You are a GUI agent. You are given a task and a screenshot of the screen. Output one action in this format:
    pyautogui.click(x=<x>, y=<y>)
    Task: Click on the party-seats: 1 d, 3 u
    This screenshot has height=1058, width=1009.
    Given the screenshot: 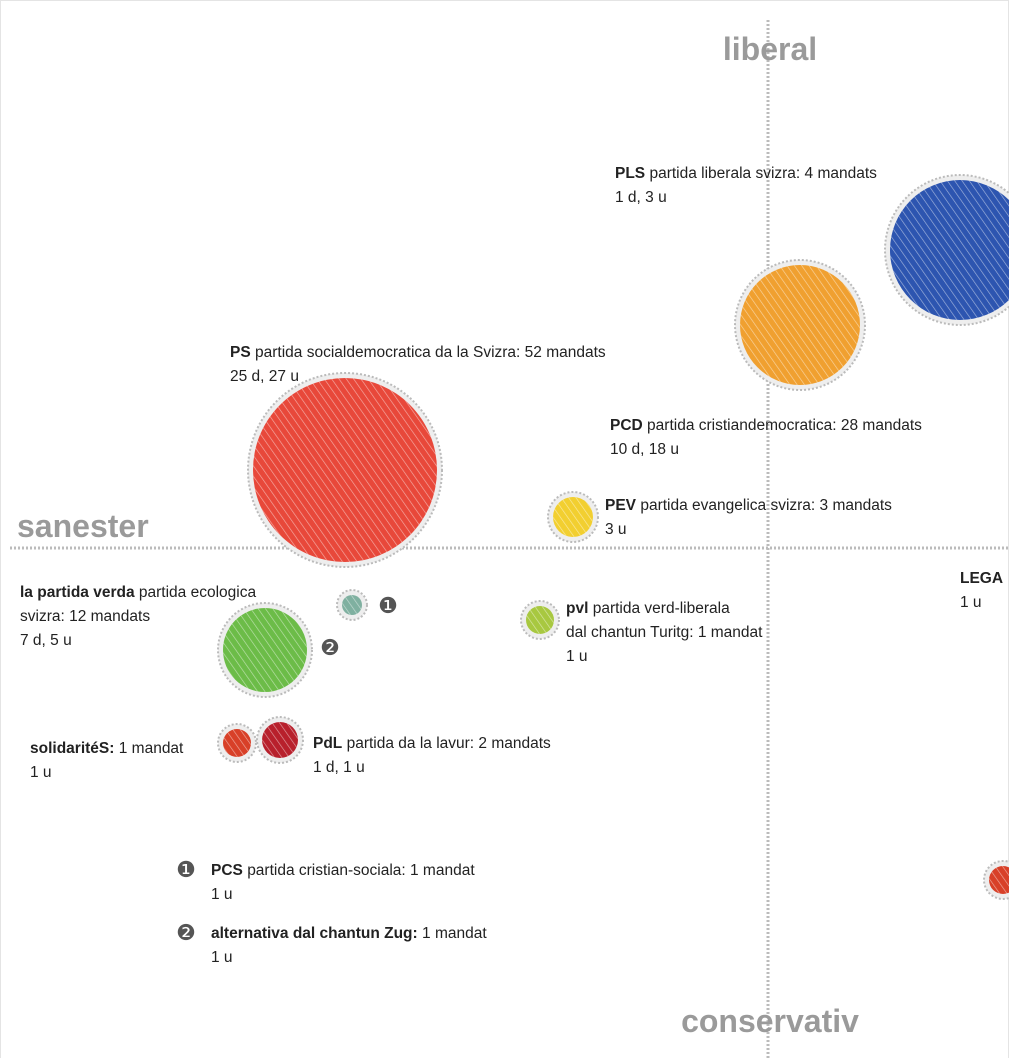 What is the action you would take?
    pyautogui.click(x=641, y=197)
    